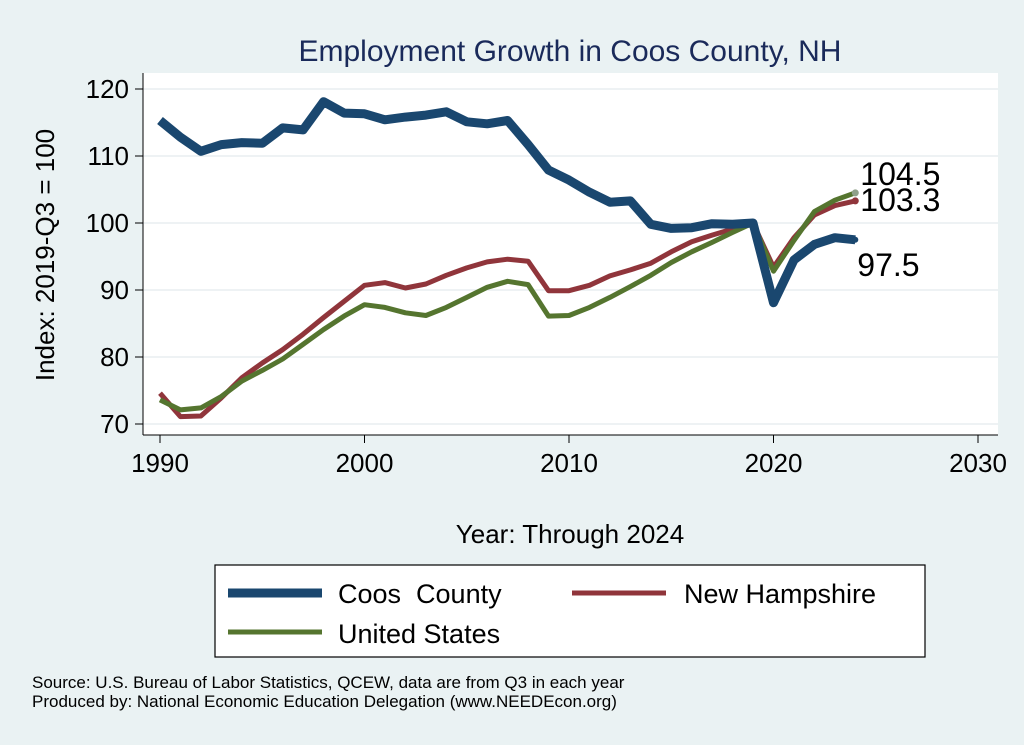 This screenshot has height=745, width=1024. Describe the element at coordinates (900, 200) in the screenshot. I see `new-hampshire-end-label: 103.3` at that location.